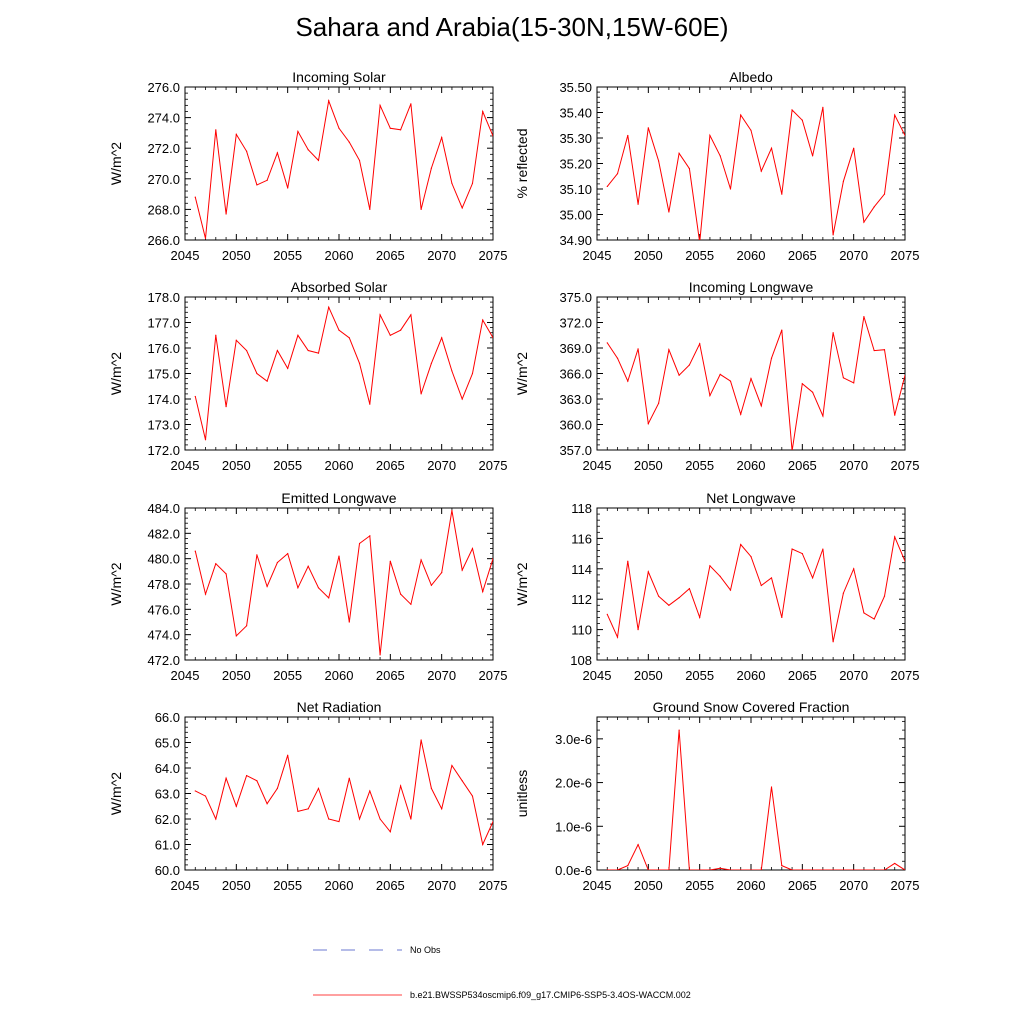 The image size is (1024, 1024). Describe the element at coordinates (751, 498) in the screenshot. I see `panel-title: Net Longwave` at that location.